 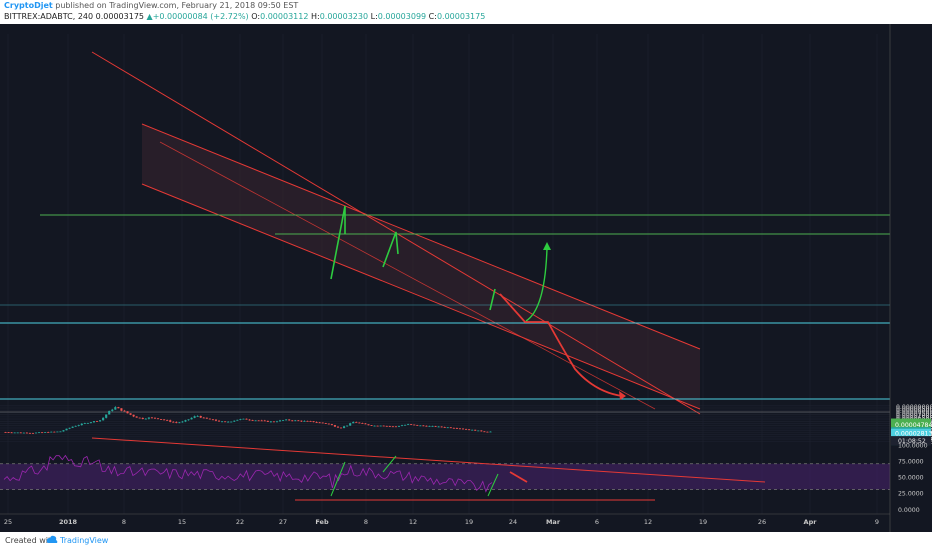 I want to click on low-value: 0.00003099, so click(x=402, y=16).